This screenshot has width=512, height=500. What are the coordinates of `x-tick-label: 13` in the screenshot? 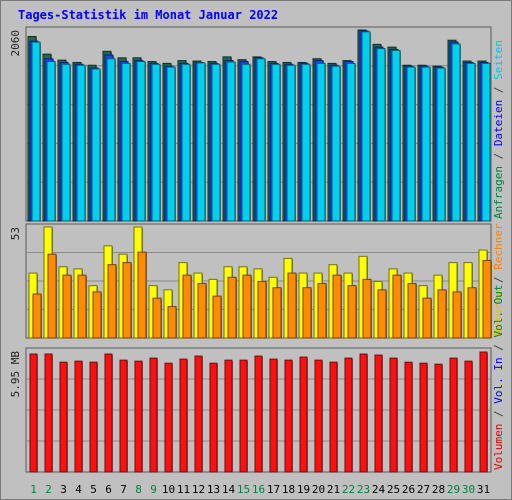 It's located at (213, 489).